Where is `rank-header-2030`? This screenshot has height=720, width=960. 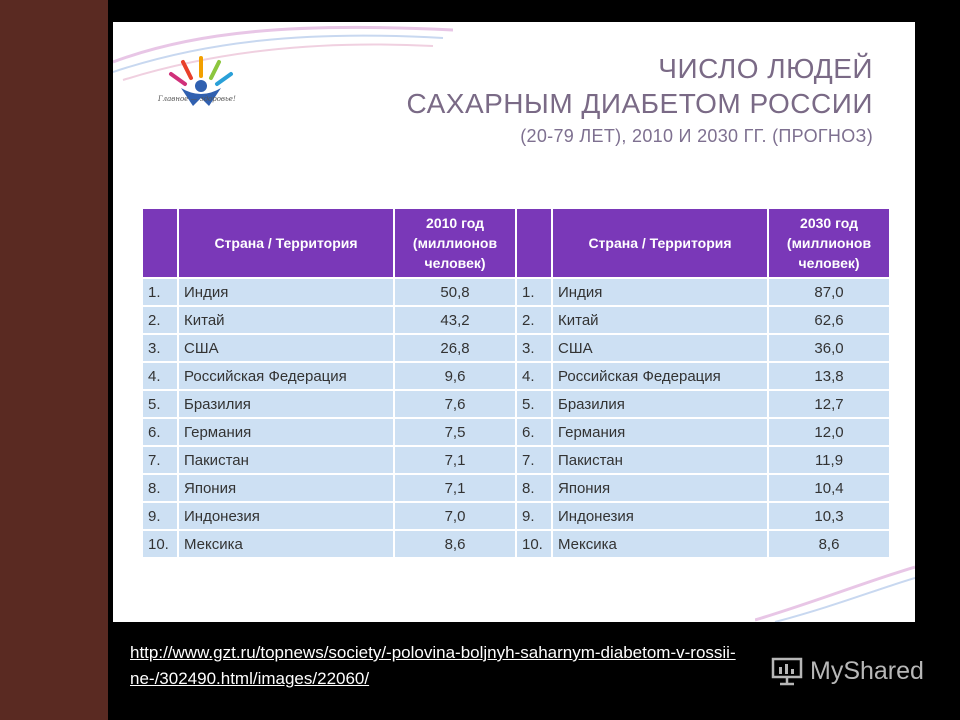
rank-header-2030 is located at coordinates (534, 243).